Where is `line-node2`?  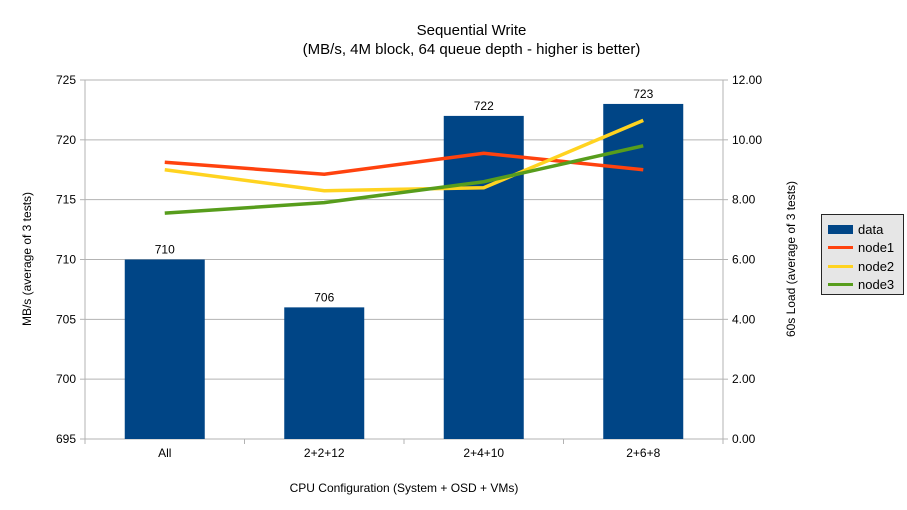 line-node2 is located at coordinates (404, 155).